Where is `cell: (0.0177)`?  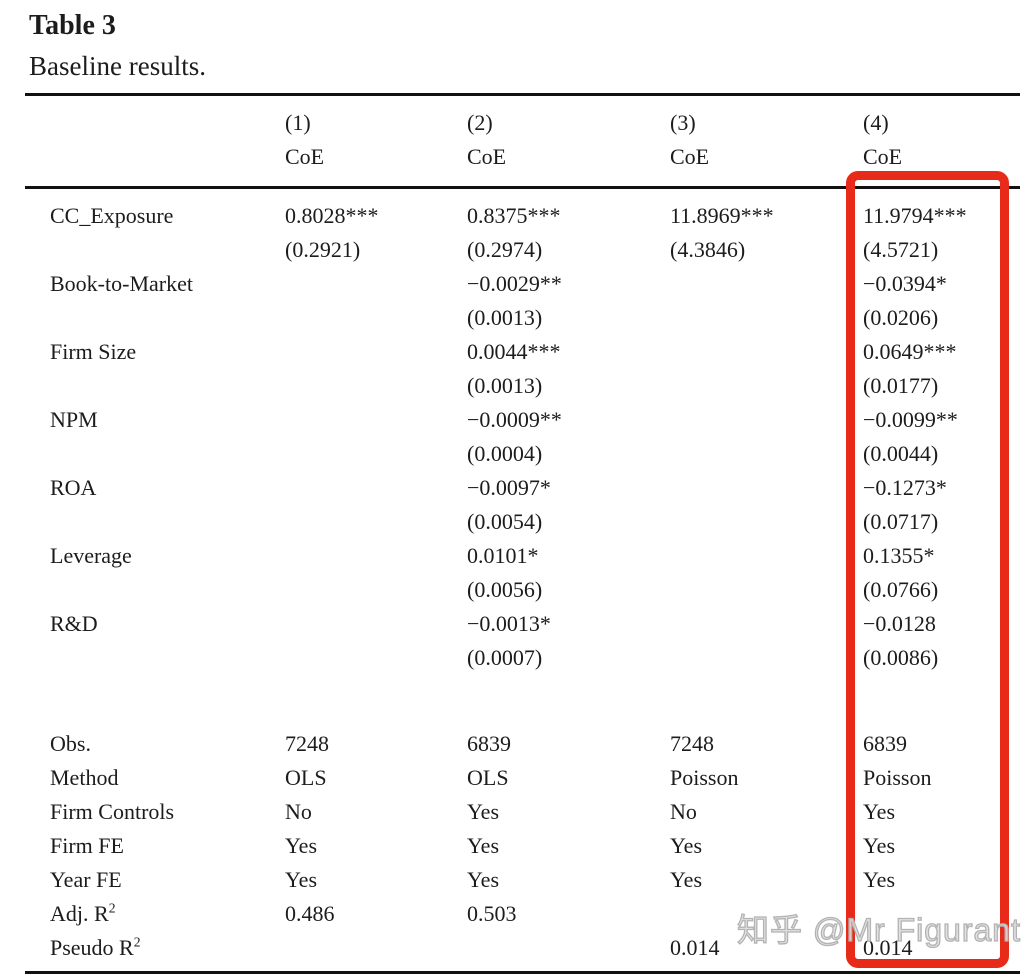 cell: (0.0177) is located at coordinates (901, 385).